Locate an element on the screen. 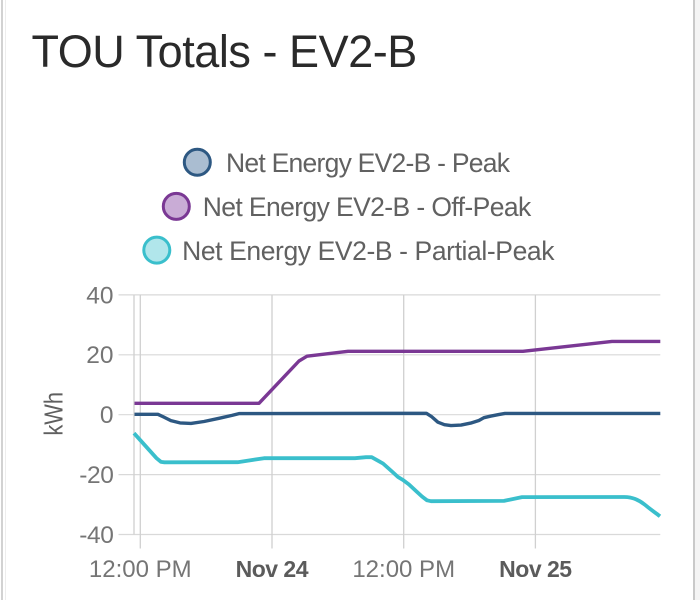 This screenshot has width=700, height=600. svg-text: Nov 25 is located at coordinates (535, 569).